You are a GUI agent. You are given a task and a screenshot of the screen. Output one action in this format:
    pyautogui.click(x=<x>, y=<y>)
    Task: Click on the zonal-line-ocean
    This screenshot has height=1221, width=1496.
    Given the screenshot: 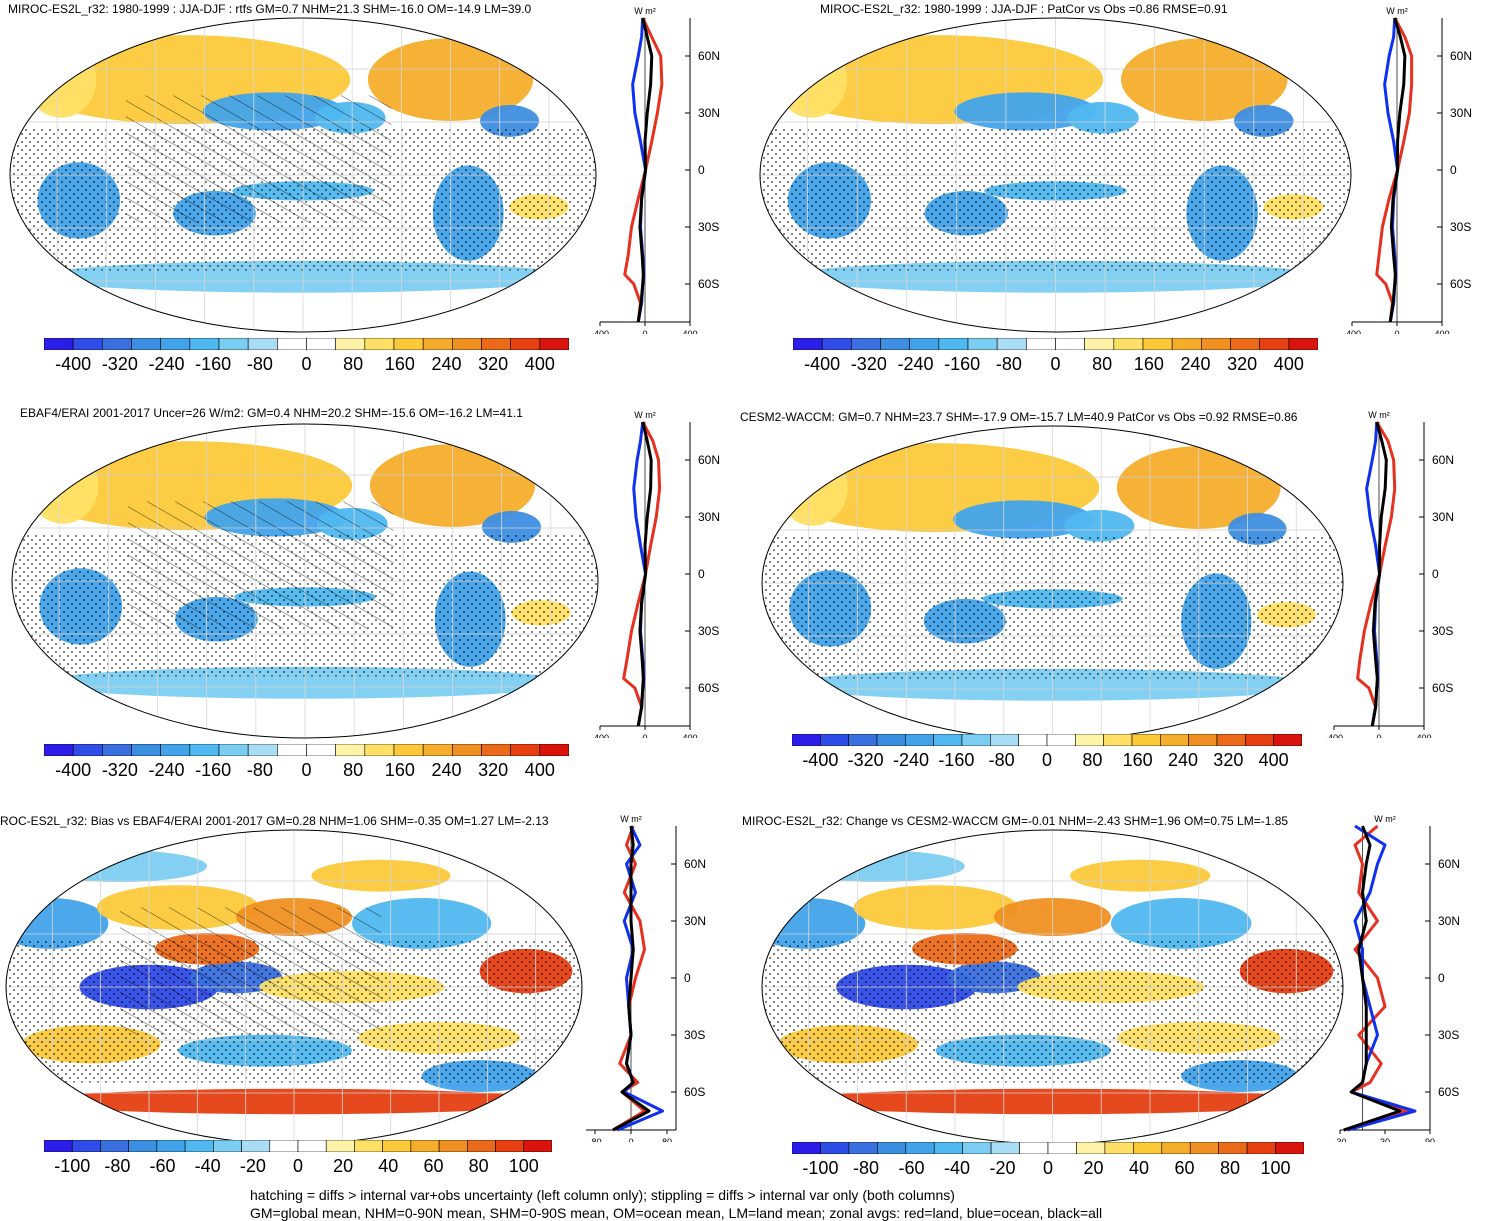 What is the action you would take?
    pyautogui.click(x=1382, y=978)
    